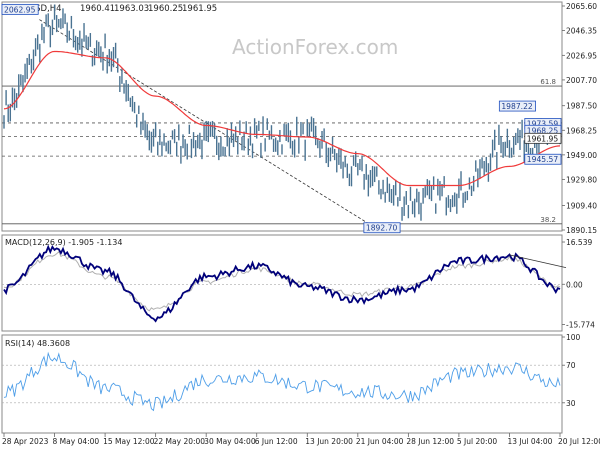 The image size is (600, 454). Describe the element at coordinates (579, 441) in the screenshot. I see `x-tick-label: 20 Jul 12:00` at that location.